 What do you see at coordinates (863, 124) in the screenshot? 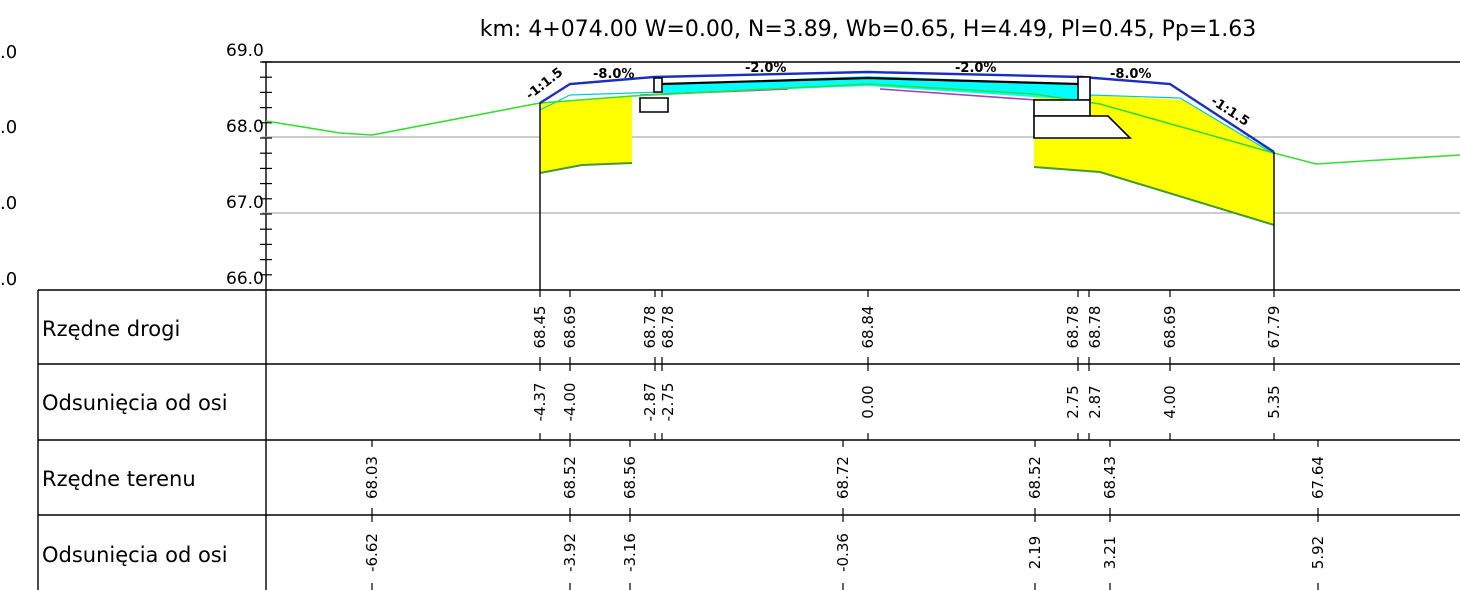
I see `terrain-line` at bounding box center [863, 124].